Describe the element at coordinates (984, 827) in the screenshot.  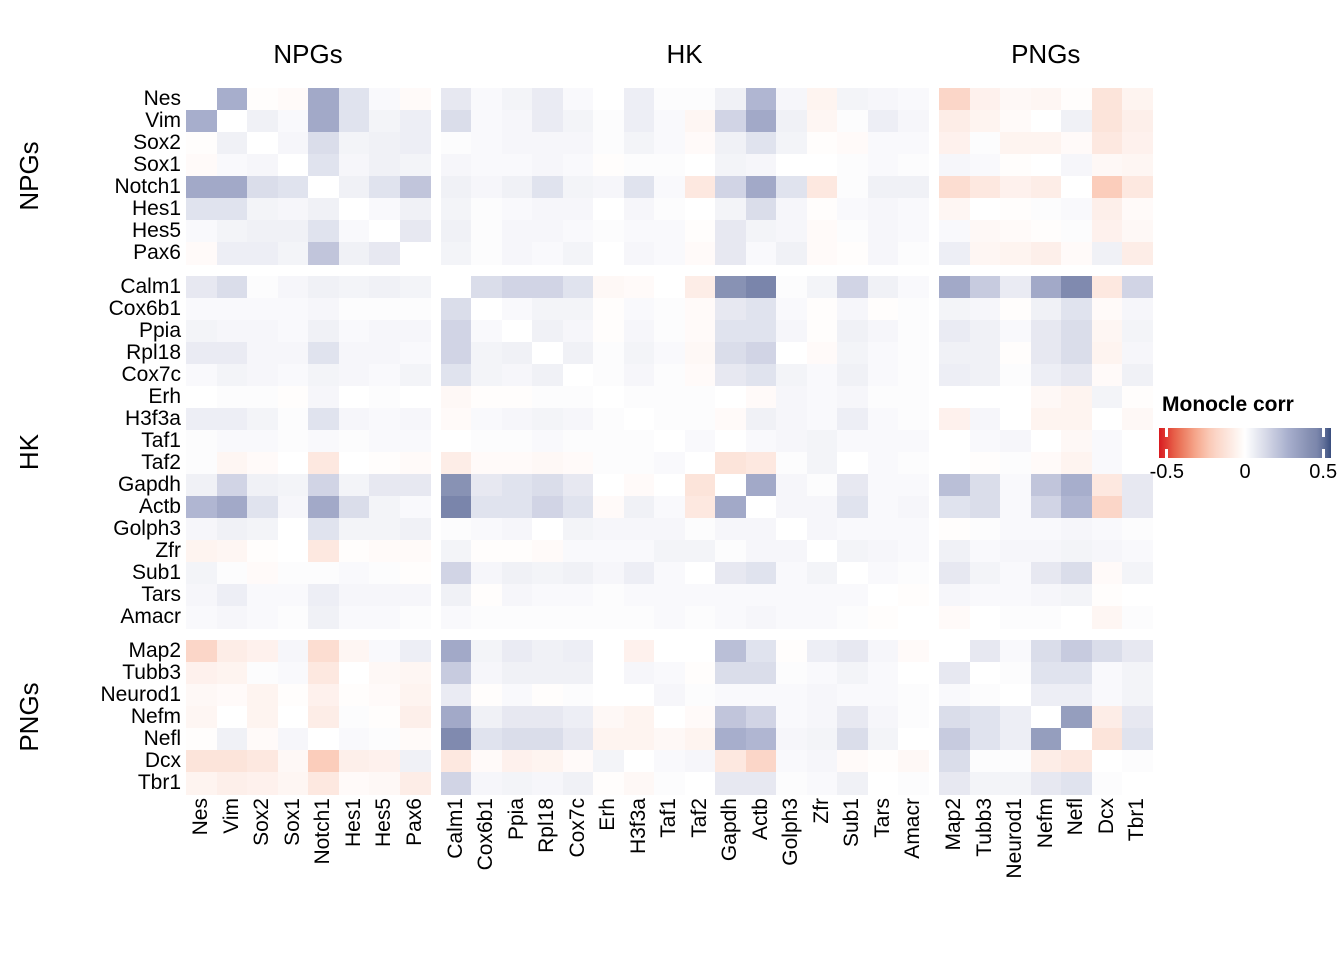
I see `column-label: Tubb3` at that location.